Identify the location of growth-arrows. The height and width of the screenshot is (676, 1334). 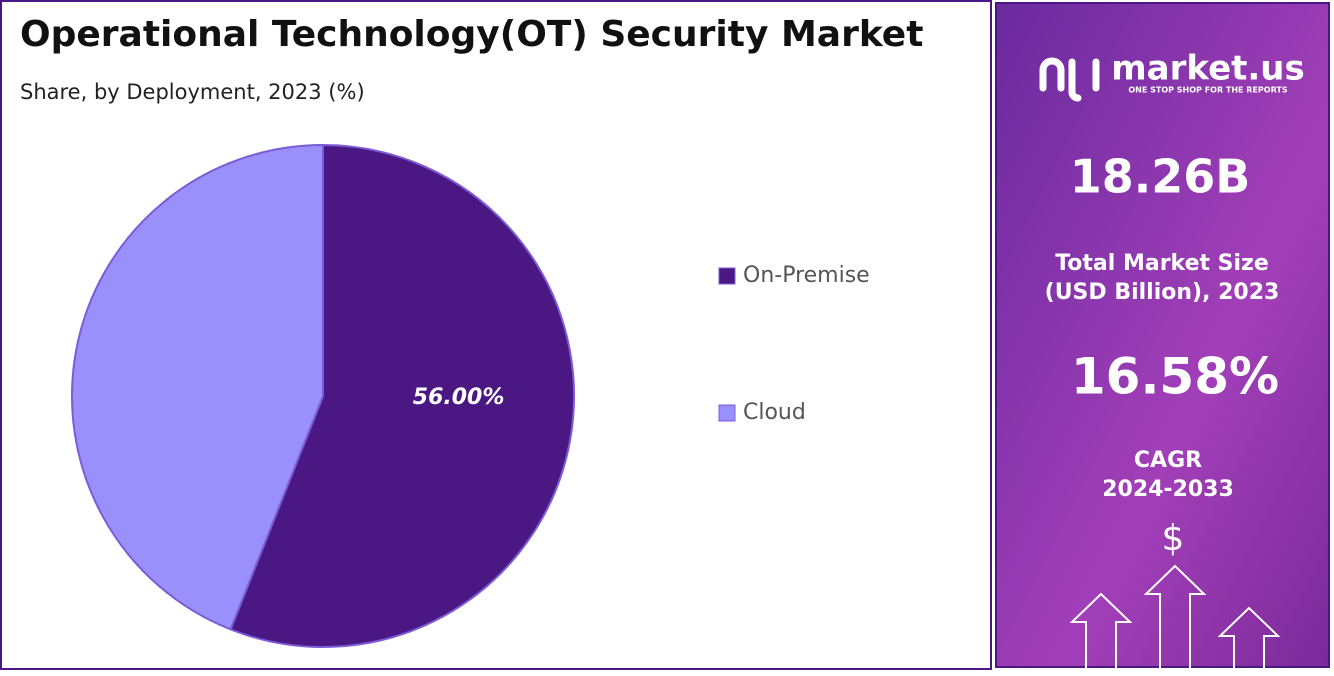
(1175, 616).